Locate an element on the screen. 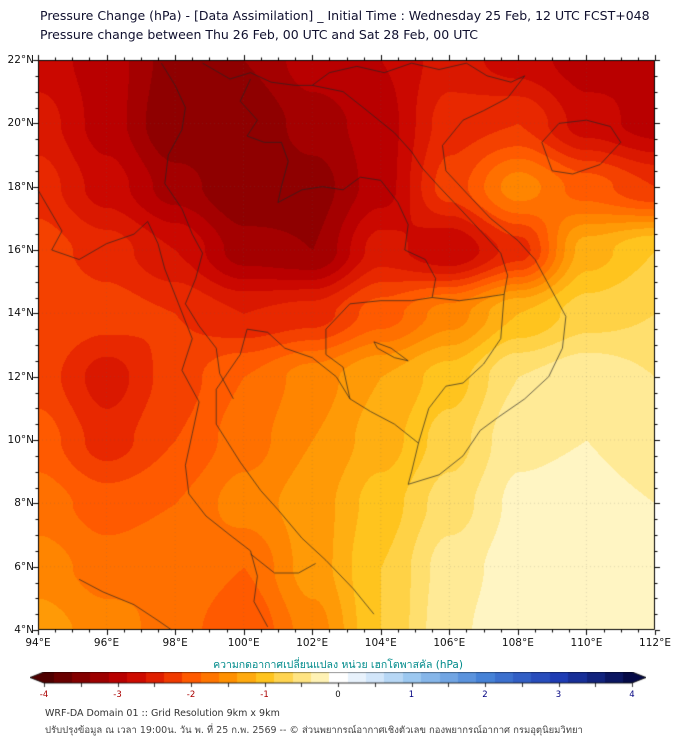  y-tick-label: 14°N is located at coordinates (20, 313).